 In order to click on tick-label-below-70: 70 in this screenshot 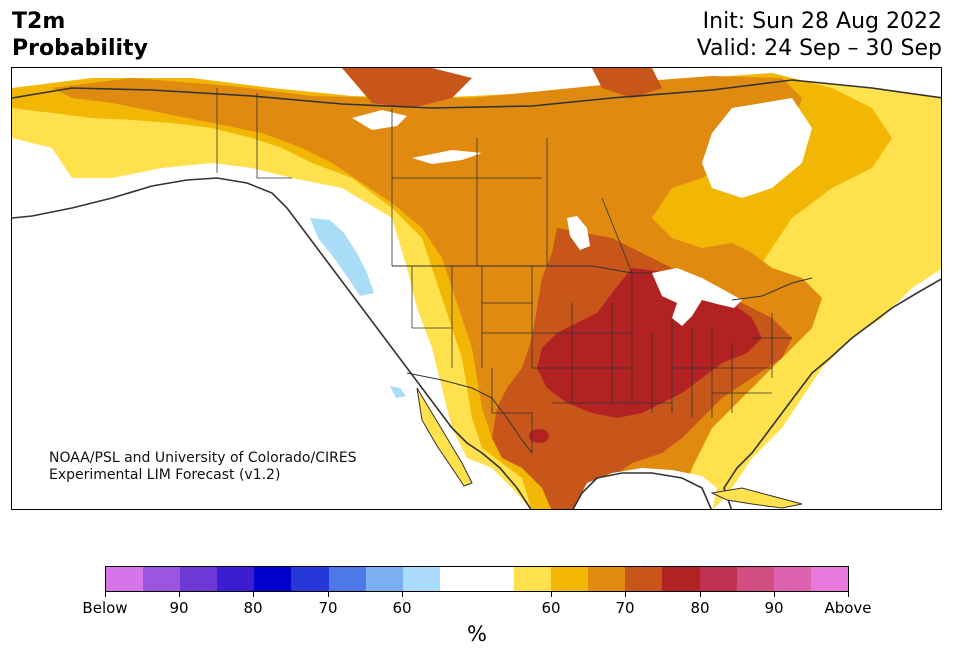, I will do `click(328, 608)`.